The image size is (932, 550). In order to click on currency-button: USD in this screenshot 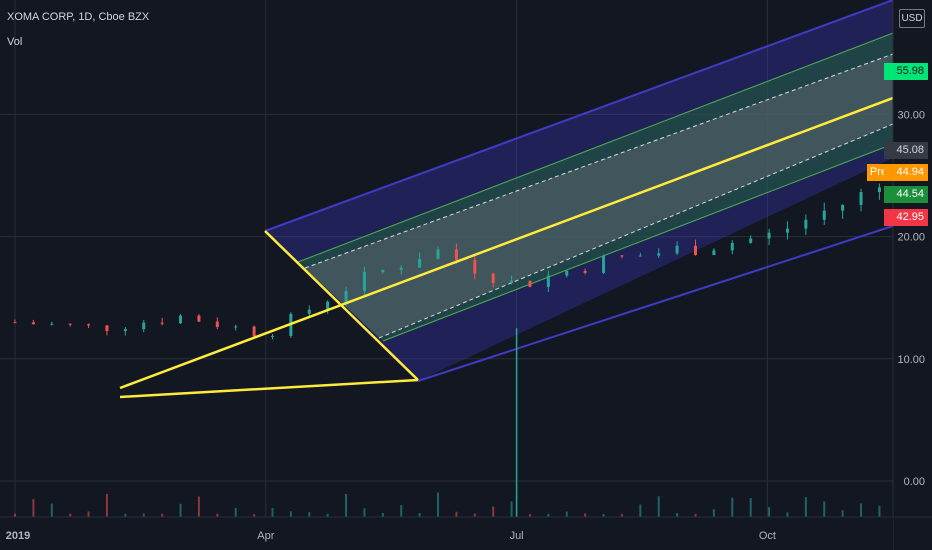, I will do `click(912, 18)`.